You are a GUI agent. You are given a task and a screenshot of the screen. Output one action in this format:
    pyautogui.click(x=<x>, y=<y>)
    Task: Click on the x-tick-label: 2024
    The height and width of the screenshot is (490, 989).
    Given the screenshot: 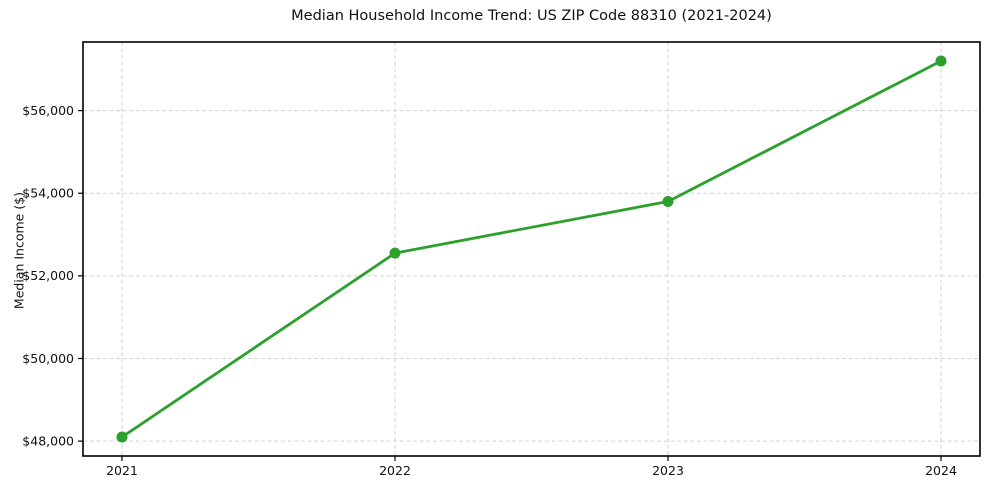 What is the action you would take?
    pyautogui.click(x=941, y=470)
    